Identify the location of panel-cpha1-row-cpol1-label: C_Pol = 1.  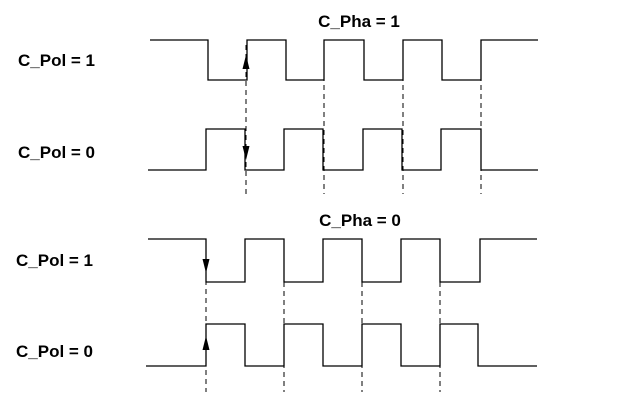
(56, 60).